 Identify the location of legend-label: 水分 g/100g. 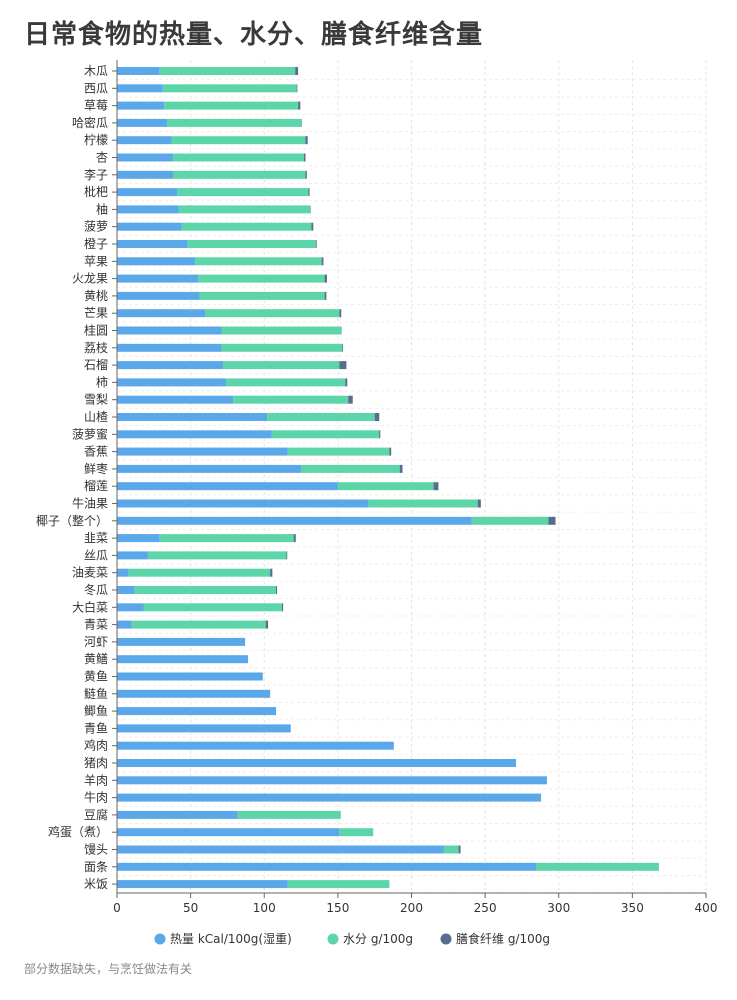
(378, 939).